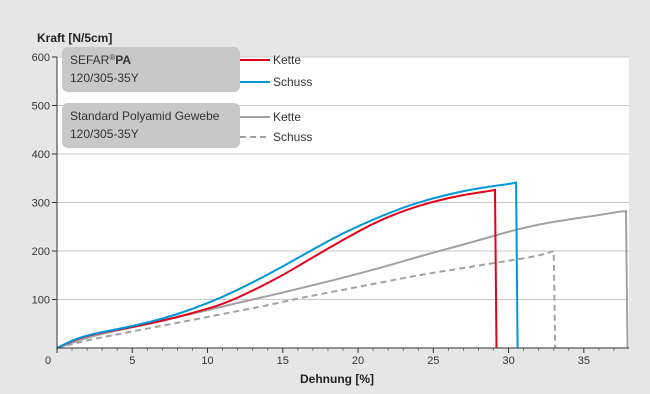 This screenshot has width=650, height=394. I want to click on legend-sefar-title: SEFAR®PA, so click(100, 60).